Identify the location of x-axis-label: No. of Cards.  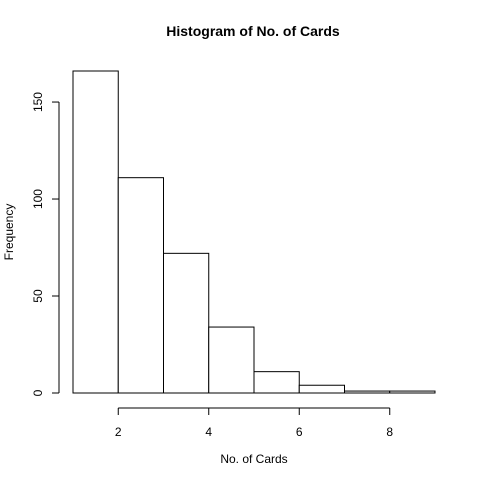
(253, 459).